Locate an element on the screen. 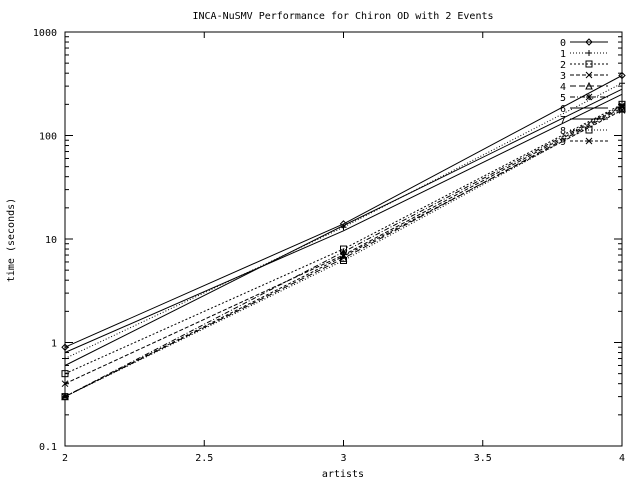  legend-label: 8 is located at coordinates (563, 131).